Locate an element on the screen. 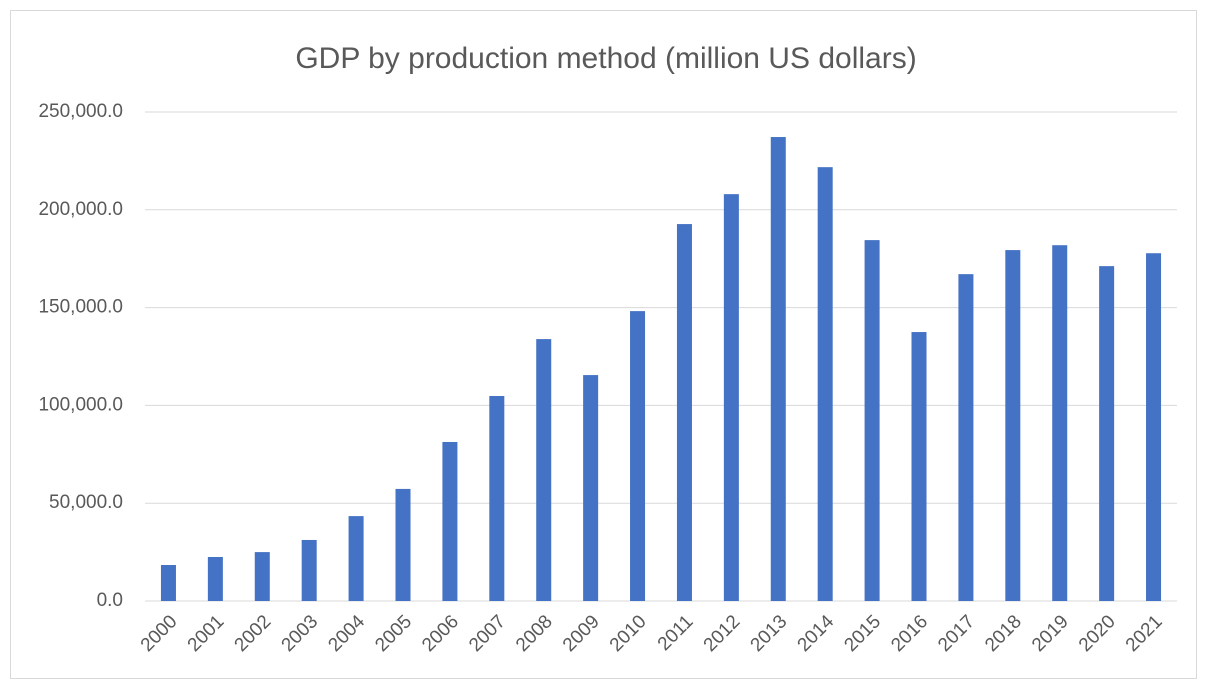  y-tick-label: 150,000.0 is located at coordinates (80, 307).